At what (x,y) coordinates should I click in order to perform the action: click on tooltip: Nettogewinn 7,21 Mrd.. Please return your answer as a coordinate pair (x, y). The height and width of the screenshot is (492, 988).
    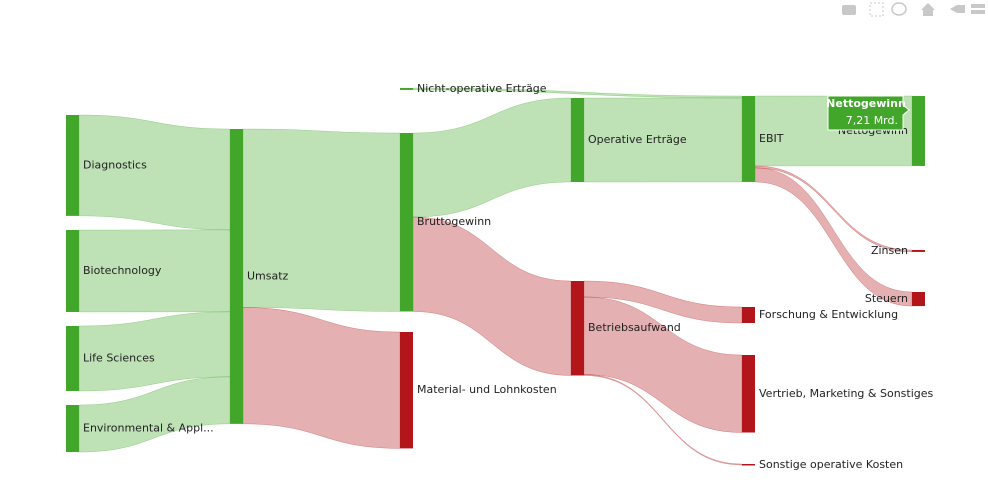
    Looking at the image, I should click on (868, 113).